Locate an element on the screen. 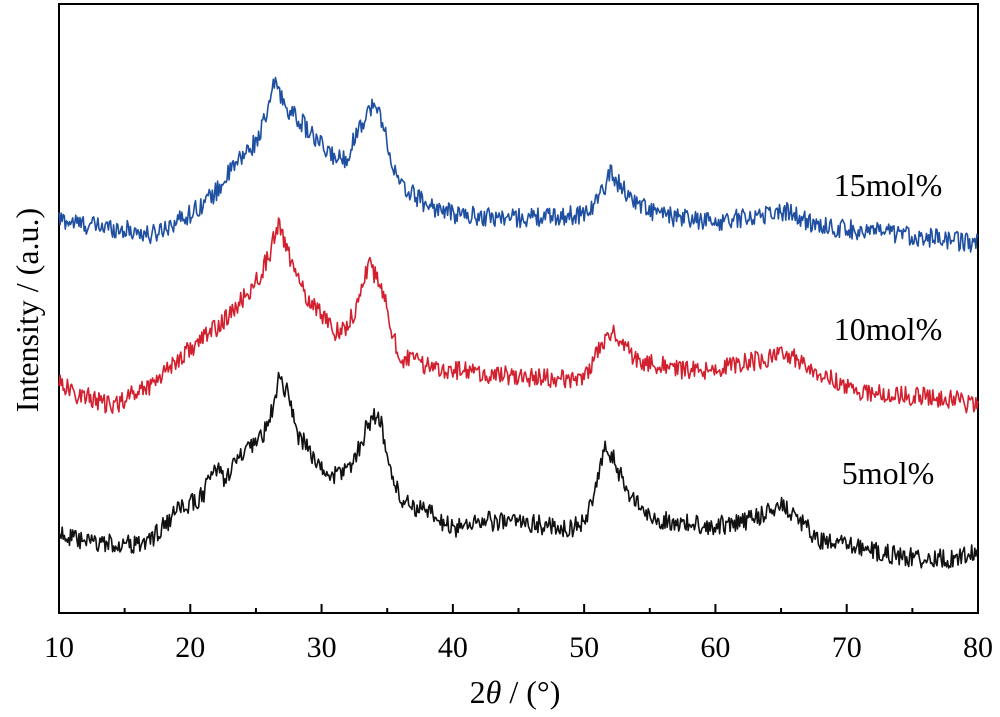 The image size is (1000, 717). x-tick-label: 70 is located at coordinates (847, 647).